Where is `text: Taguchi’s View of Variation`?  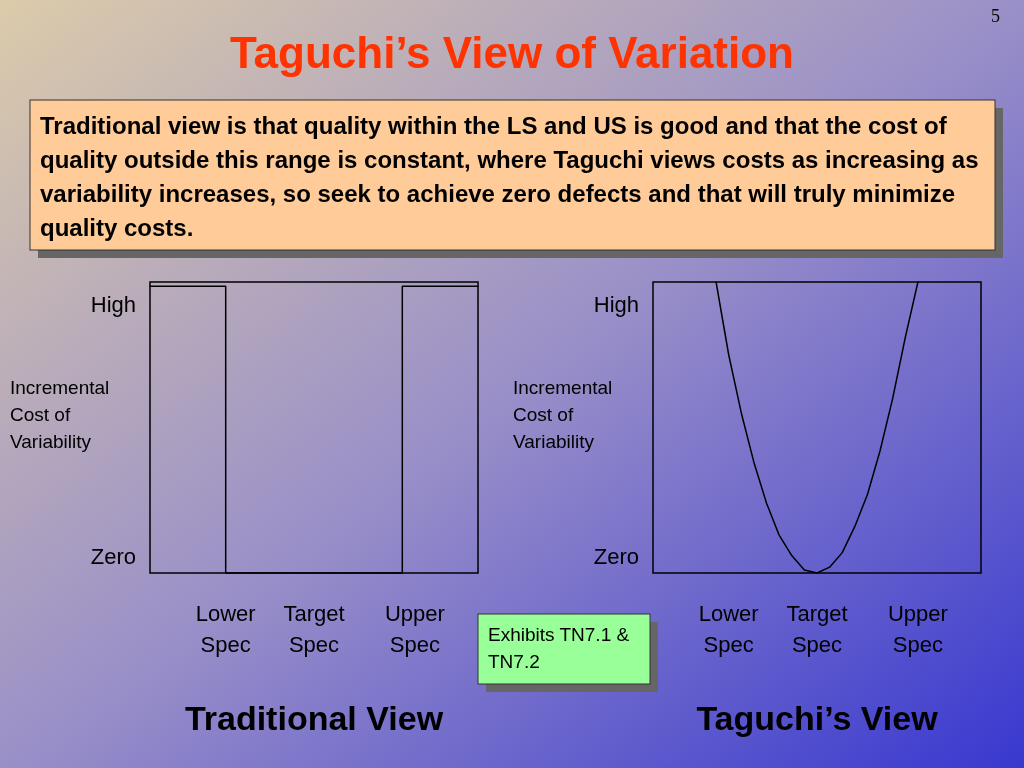
text: Taguchi’s View of Variation is located at coordinates (512, 52).